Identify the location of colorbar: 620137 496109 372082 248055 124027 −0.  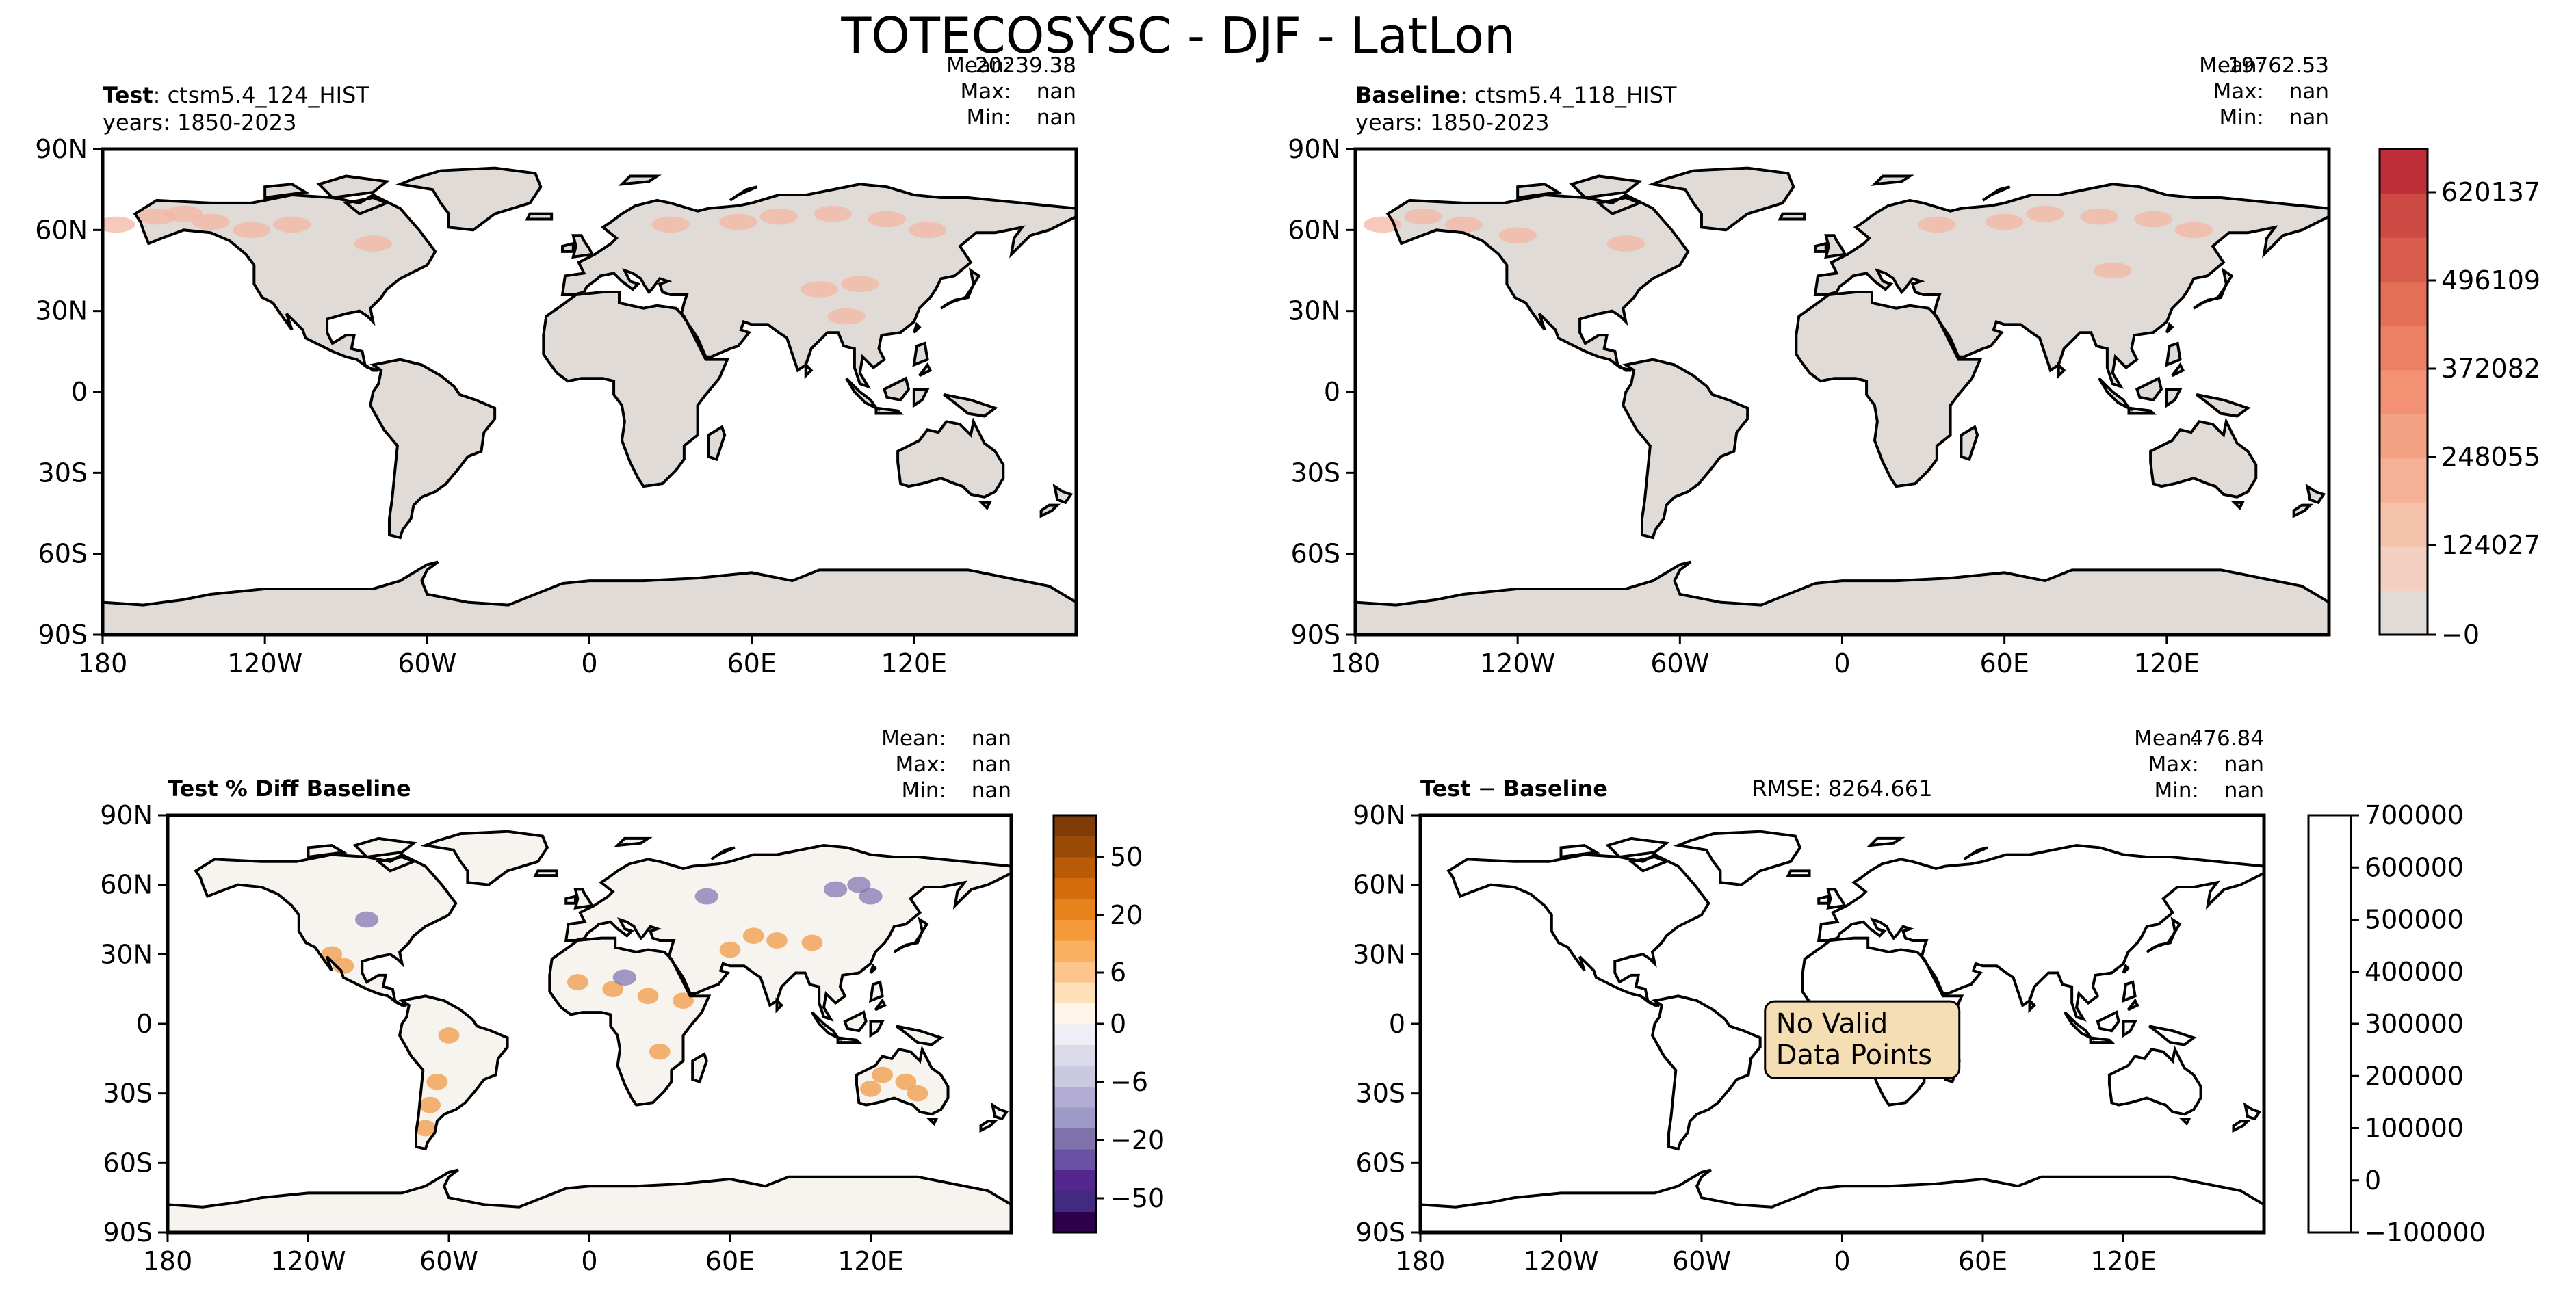
(2459, 399).